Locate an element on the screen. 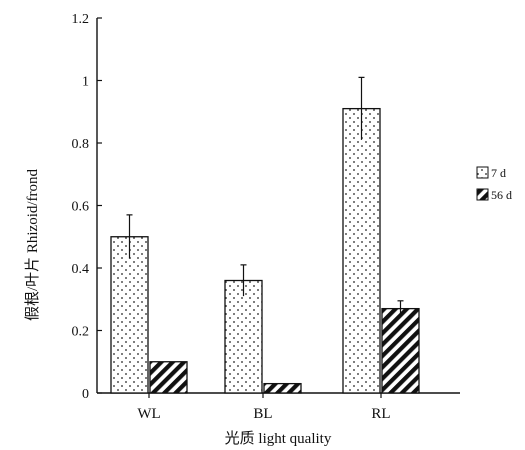 The width and height of the screenshot is (525, 450). legend-label: 56 d is located at coordinates (501, 195).